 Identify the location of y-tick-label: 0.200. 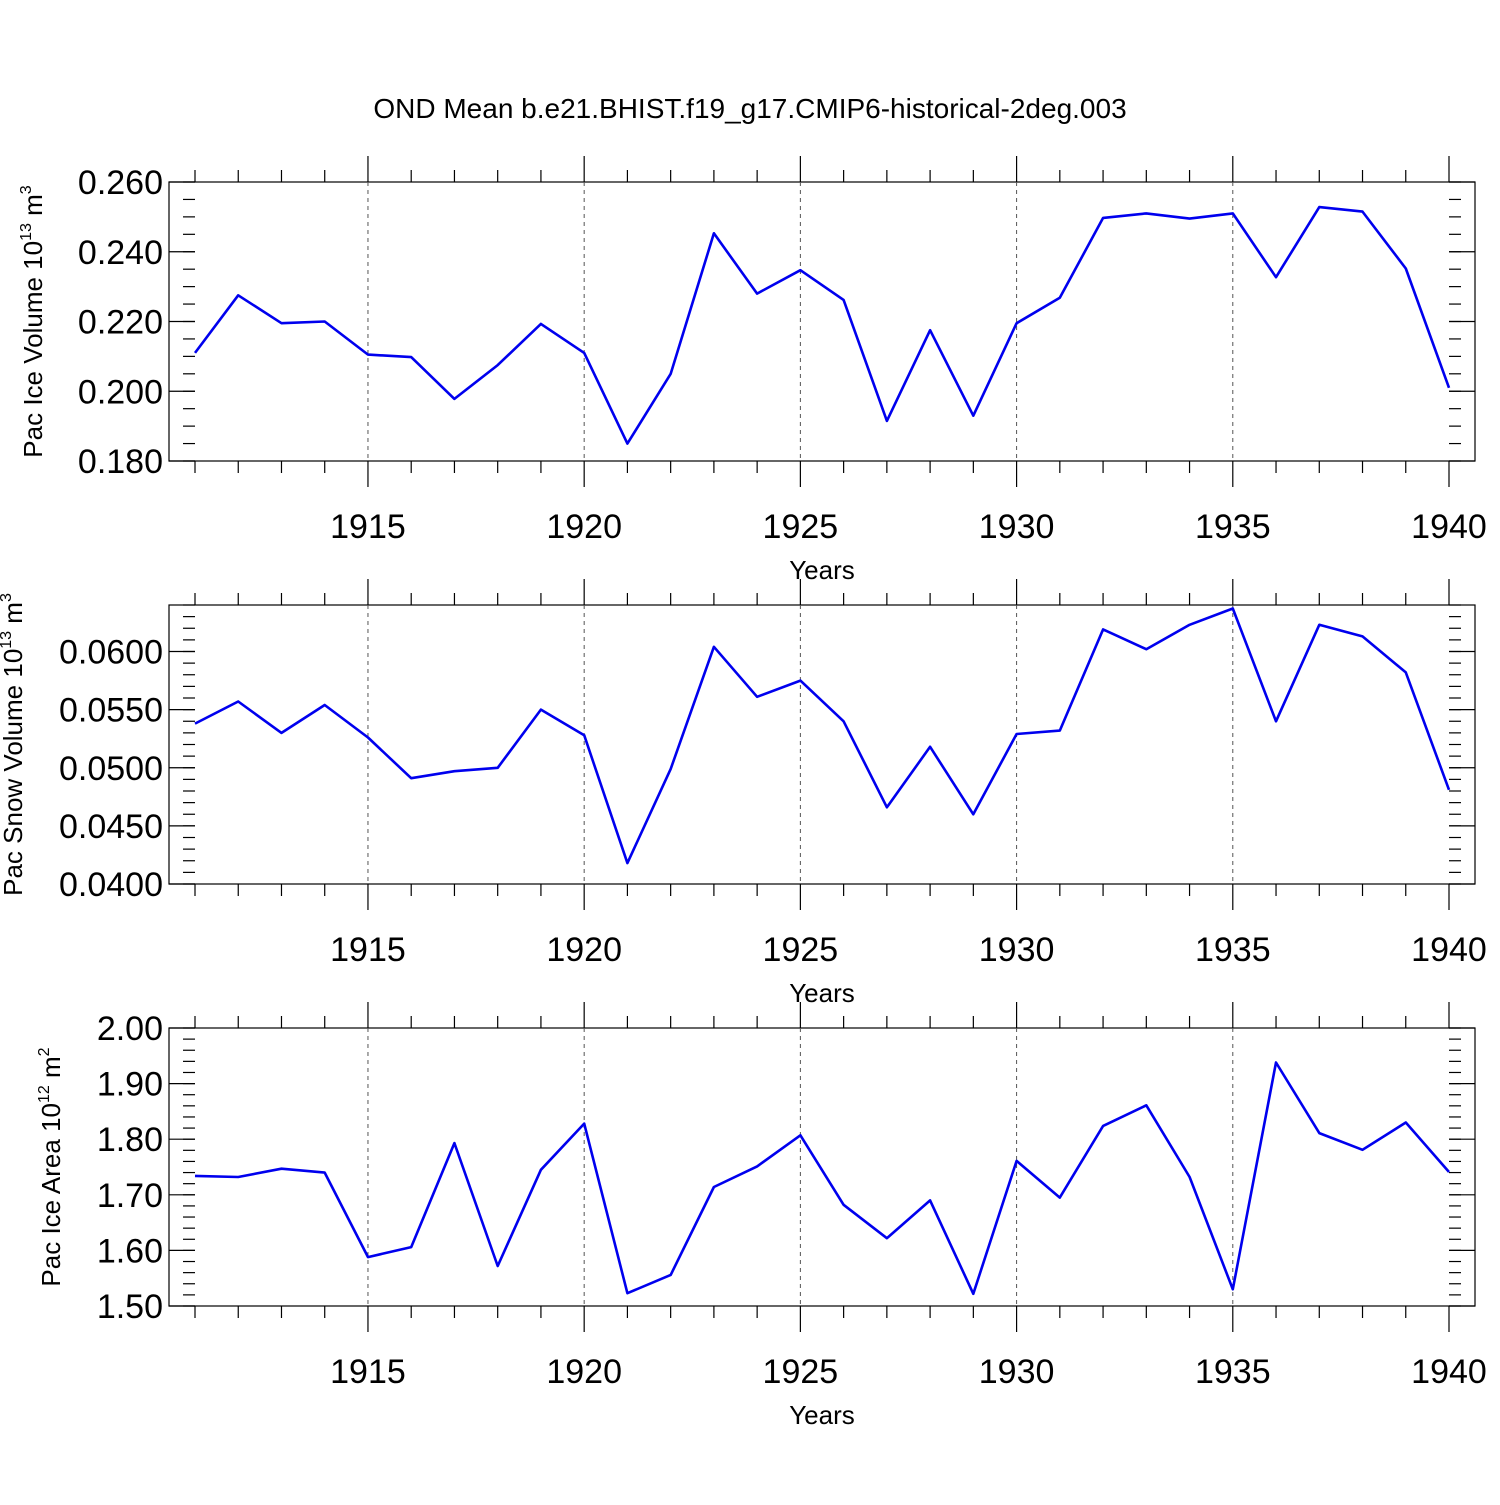
(120, 392).